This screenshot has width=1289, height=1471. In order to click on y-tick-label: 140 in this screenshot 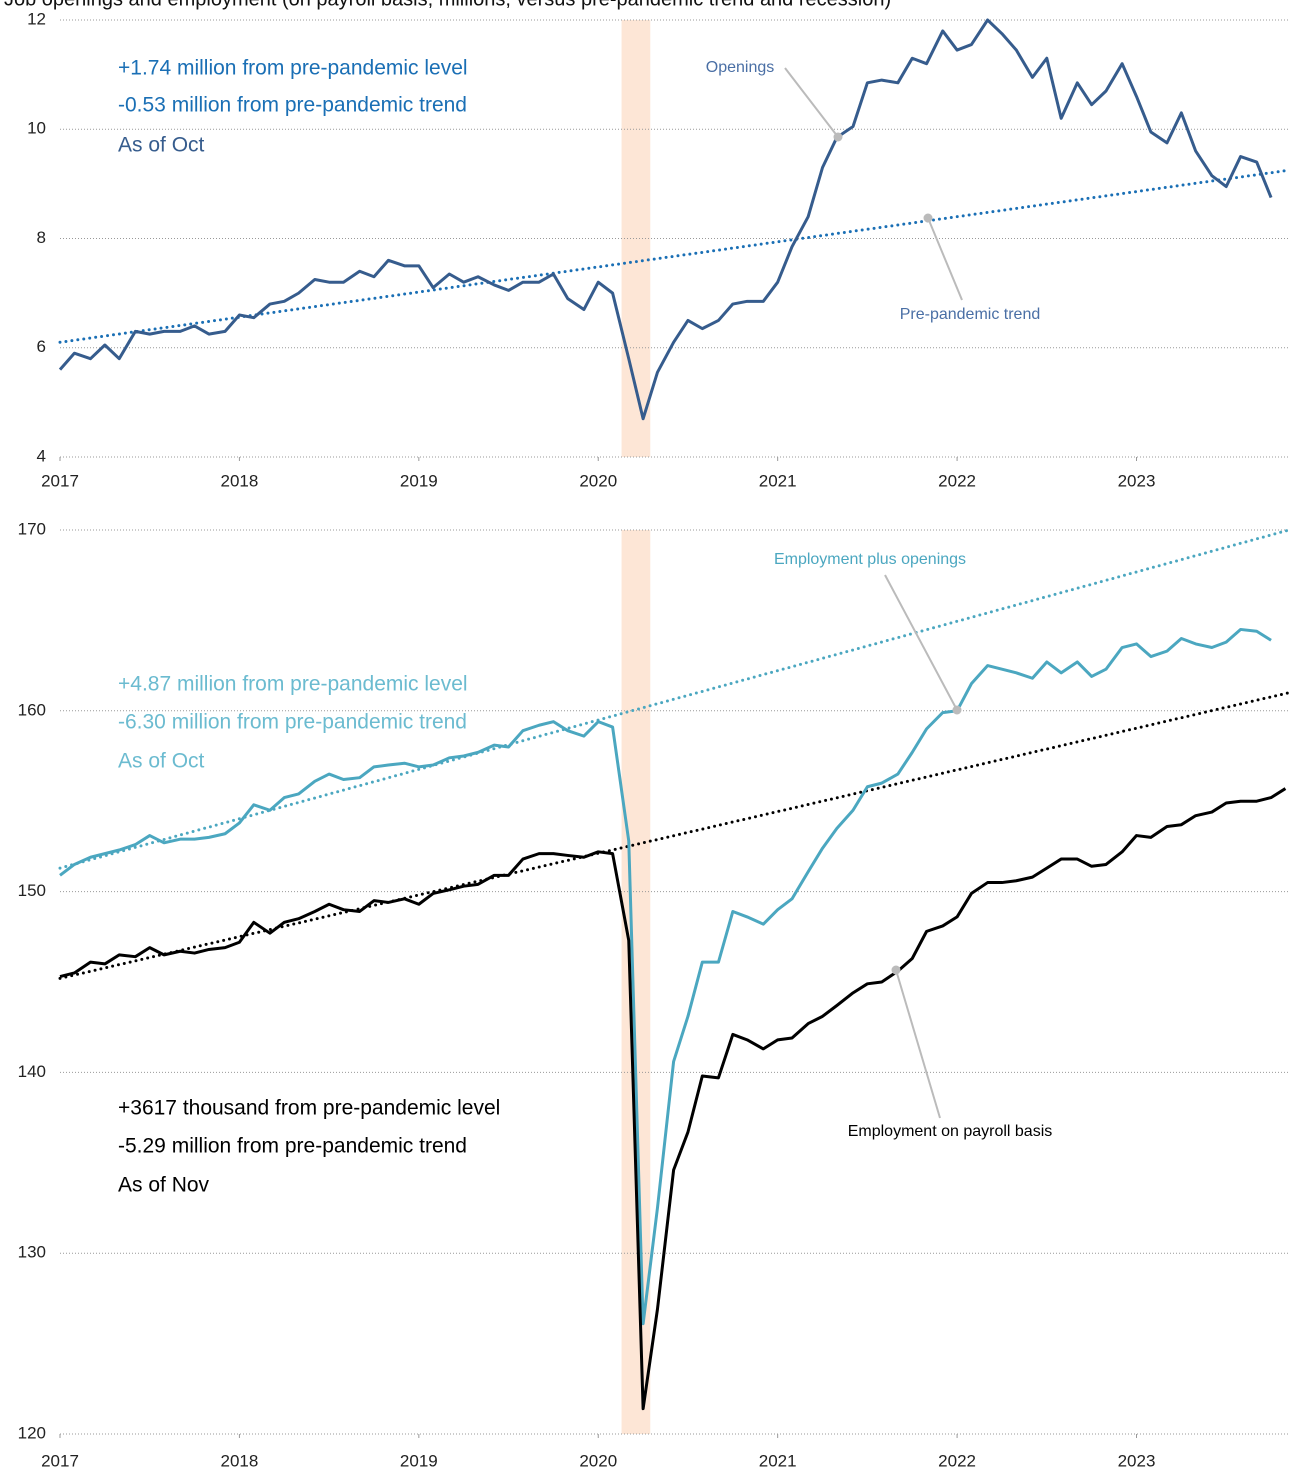, I will do `click(32, 1071)`.